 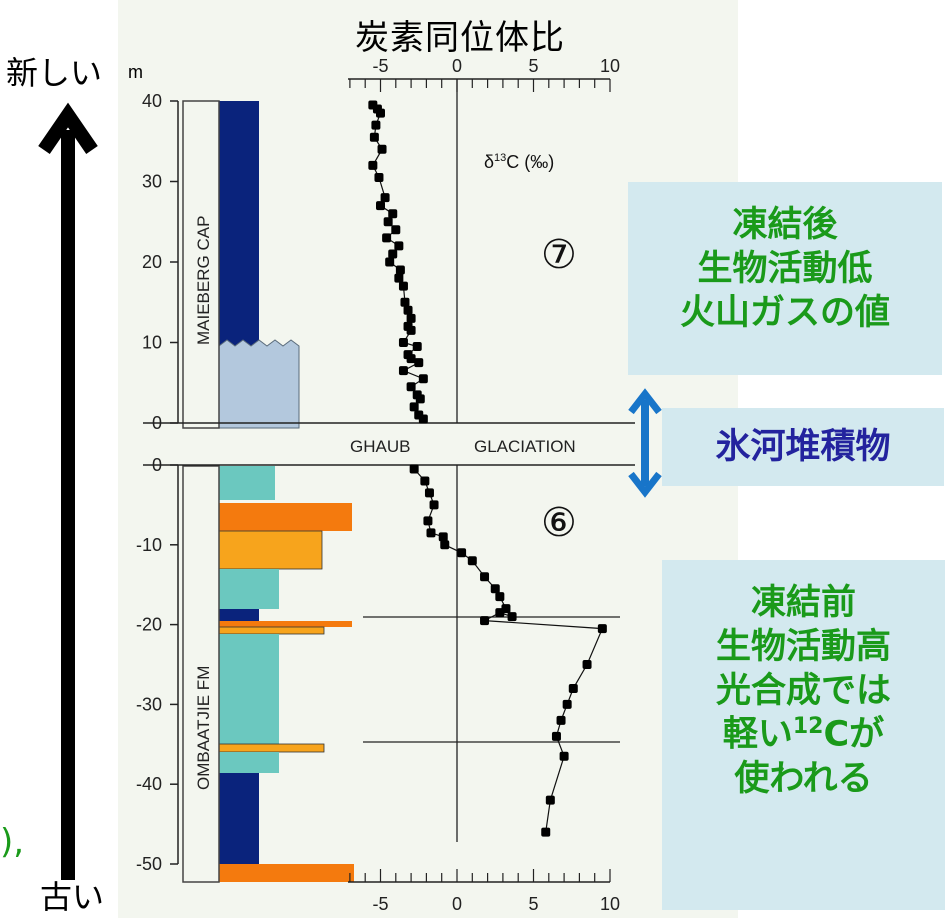 What do you see at coordinates (239, 615) in the screenshot?
I see `dolostone-unit-a` at bounding box center [239, 615].